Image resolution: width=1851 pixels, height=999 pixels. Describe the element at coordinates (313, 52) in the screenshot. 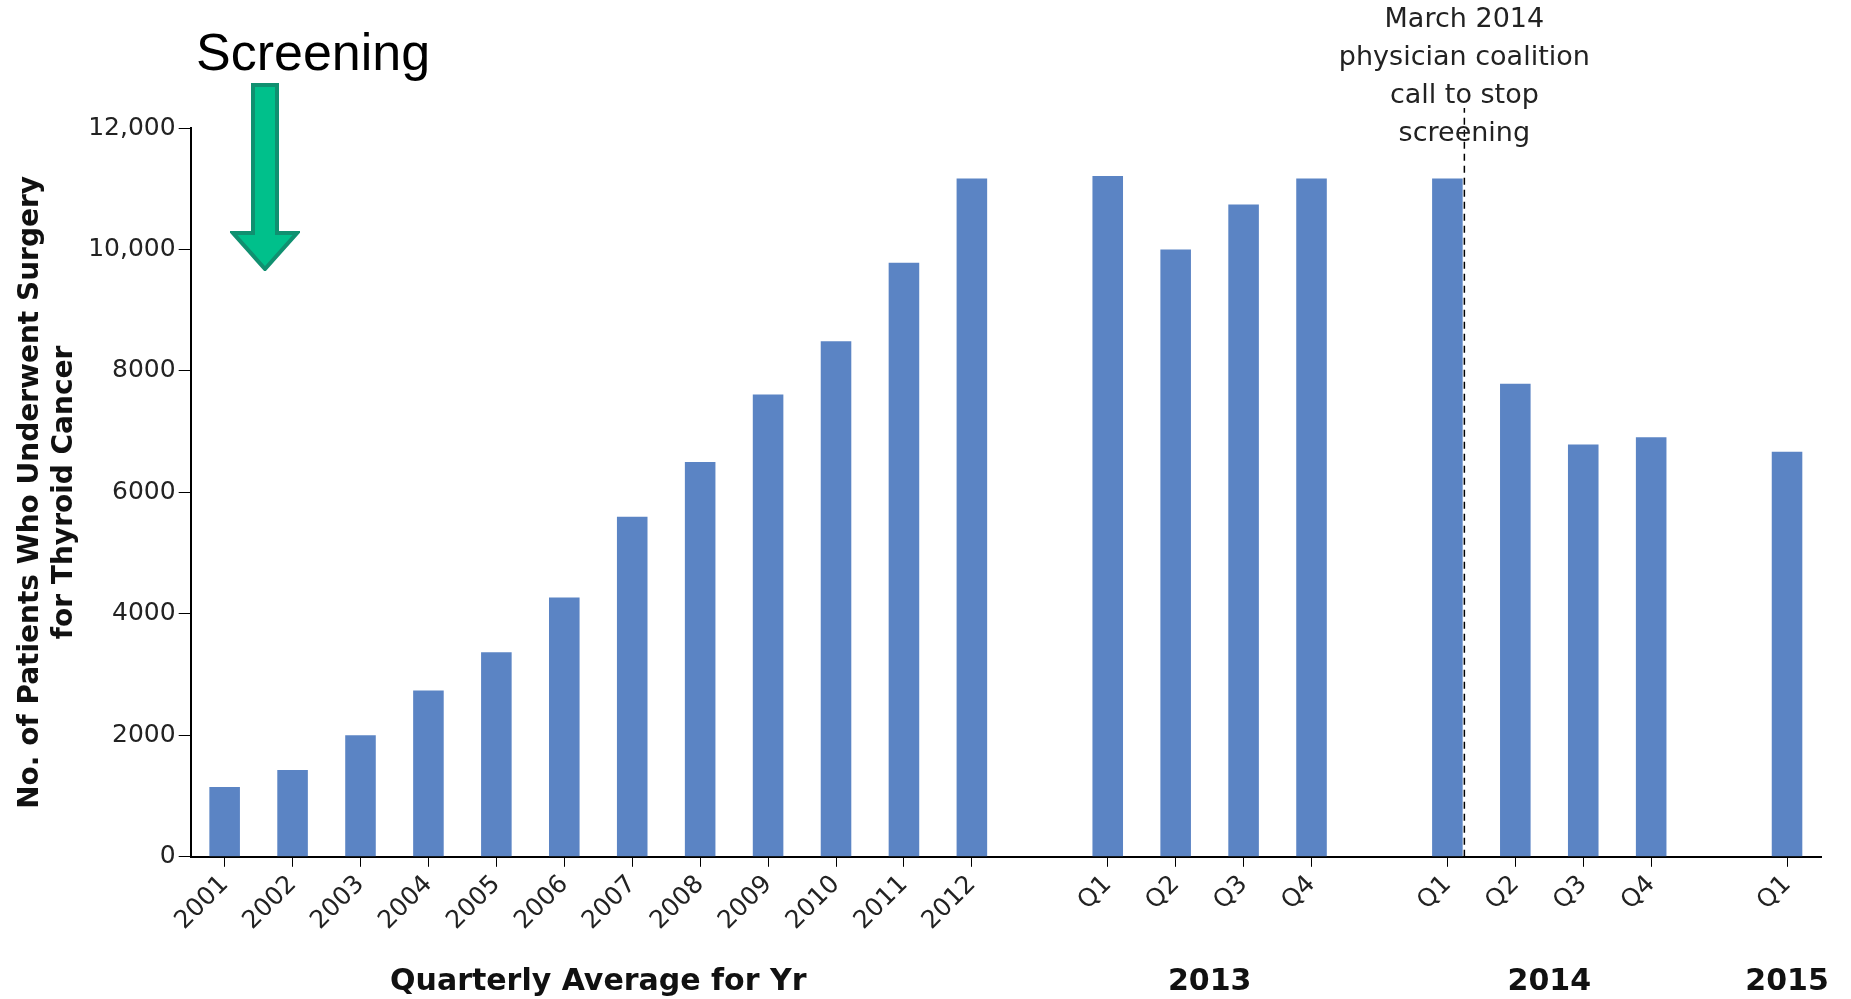

I see `text: Screening` at that location.